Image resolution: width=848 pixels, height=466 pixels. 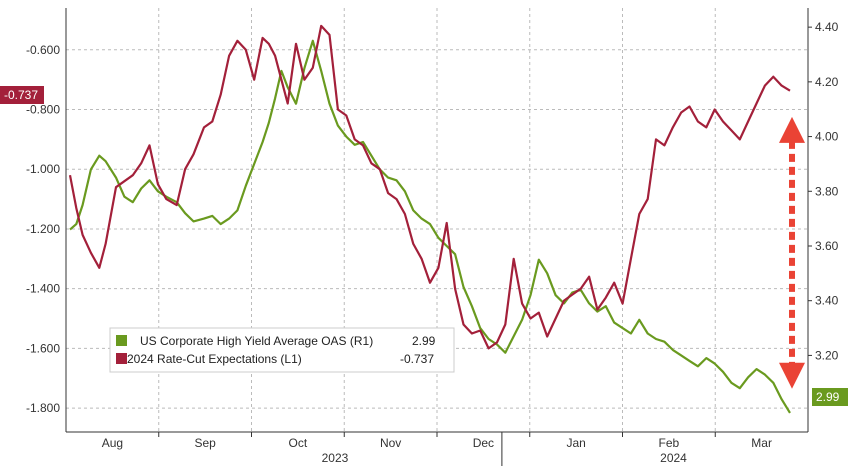 What do you see at coordinates (256, 341) in the screenshot?
I see `legend-label-oas: US Corporate High Yield Average OAS (R1)` at bounding box center [256, 341].